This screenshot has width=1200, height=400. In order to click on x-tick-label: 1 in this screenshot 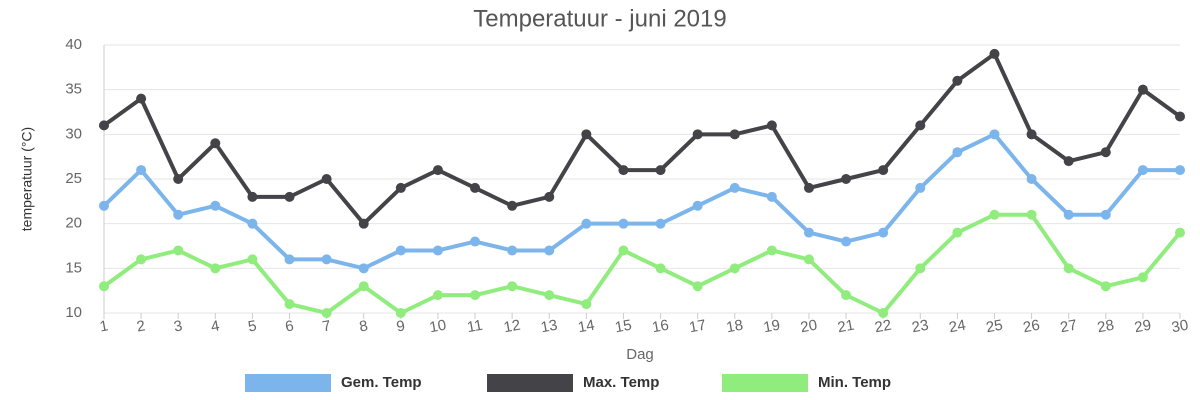, I will do `click(103, 326)`.